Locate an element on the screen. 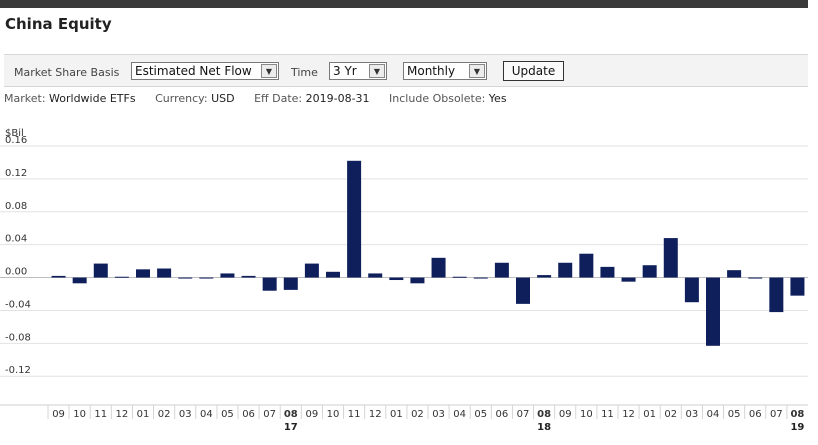 This screenshot has width=818, height=445. y-tick-label: 0.16 is located at coordinates (16, 140).